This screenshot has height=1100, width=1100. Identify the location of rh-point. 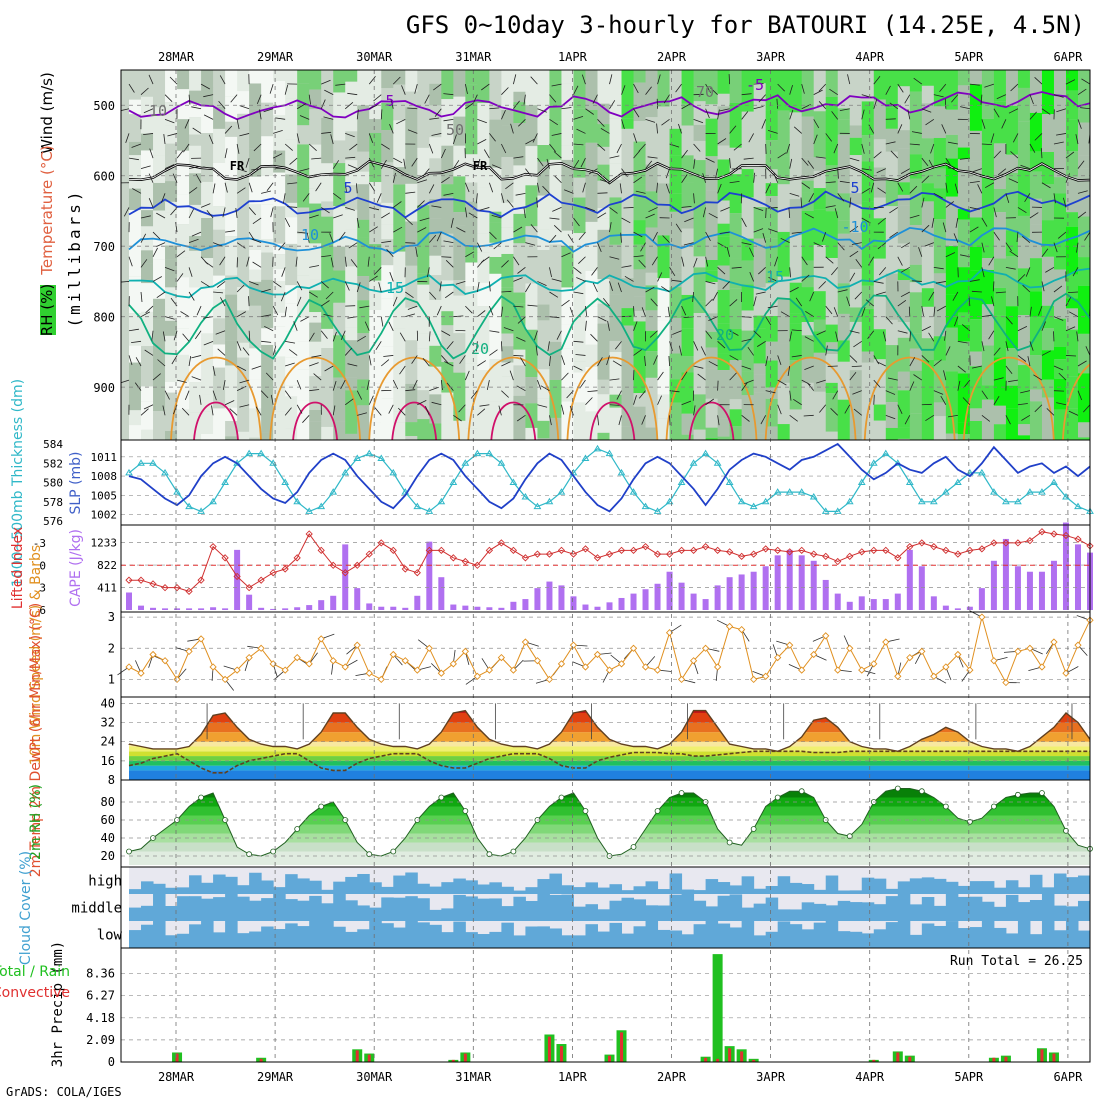
(921, 791).